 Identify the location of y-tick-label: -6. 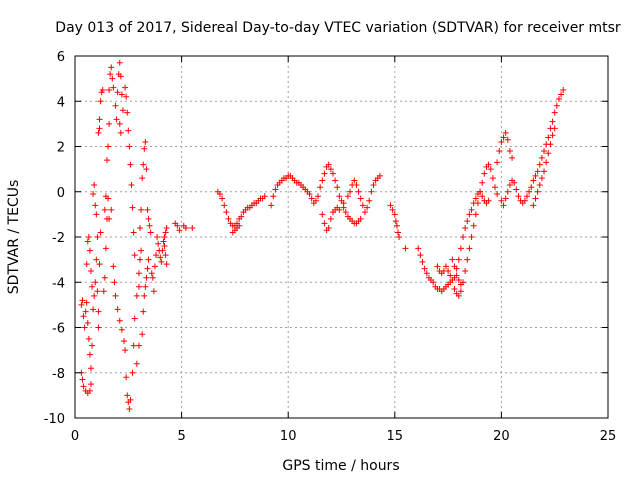
(58, 329).